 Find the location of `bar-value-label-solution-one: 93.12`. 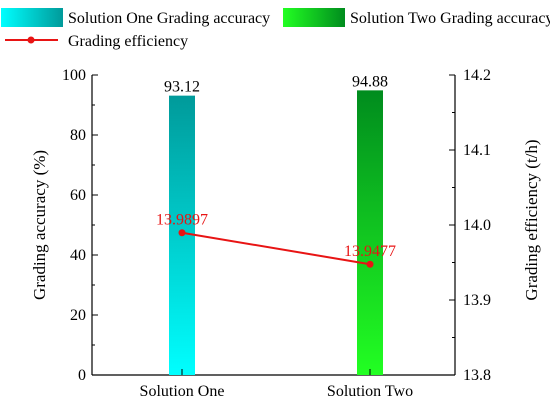

bar-value-label-solution-one: 93.12 is located at coordinates (182, 87).